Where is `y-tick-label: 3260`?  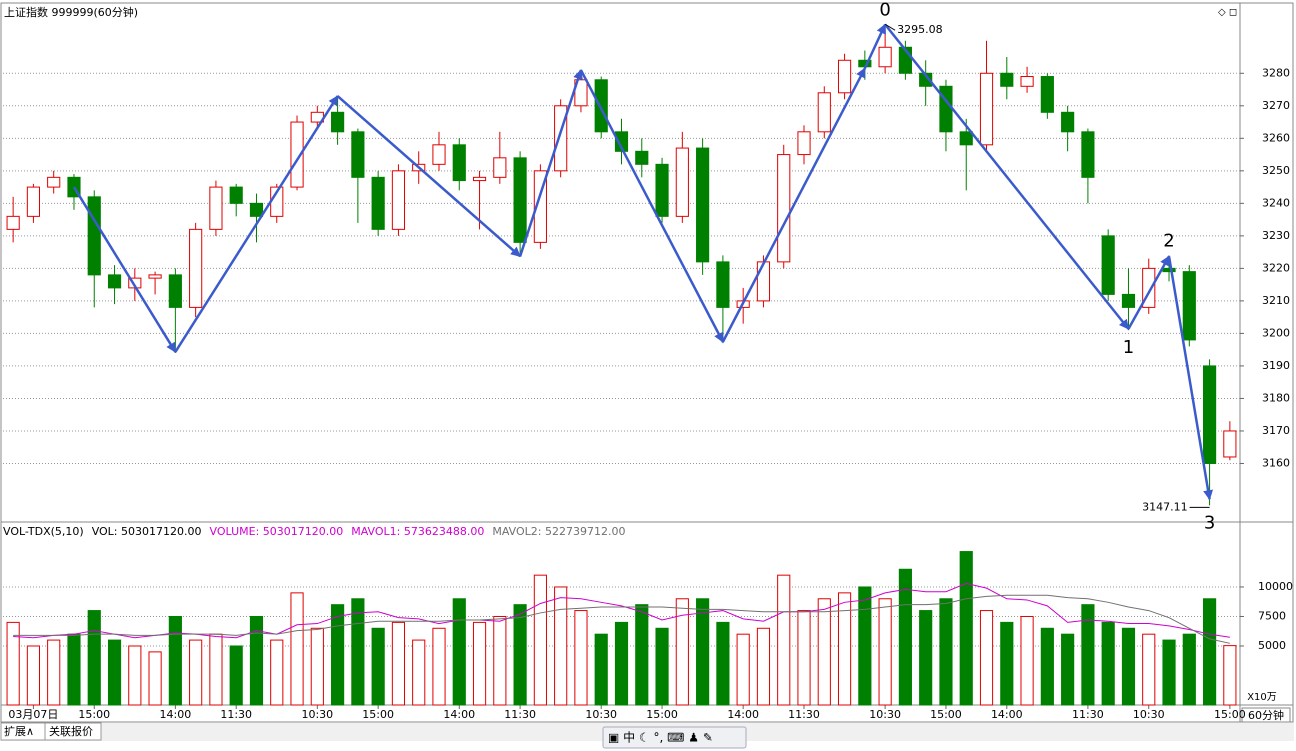 y-tick-label: 3260 is located at coordinates (1276, 137).